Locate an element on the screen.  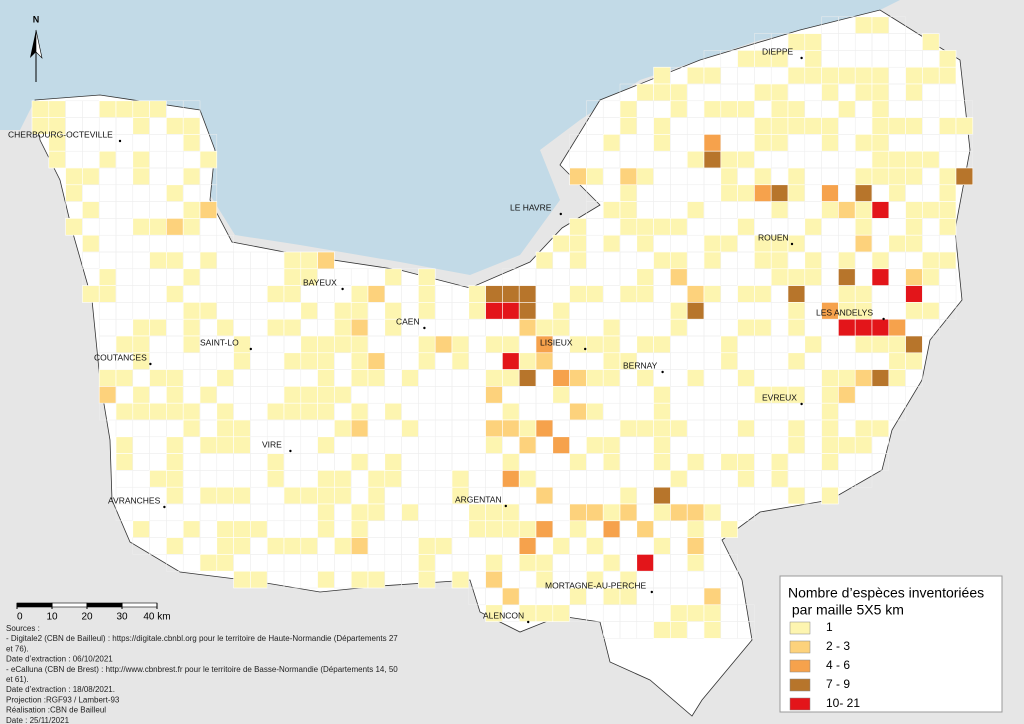
city-label: BAYEUX is located at coordinates (320, 282).